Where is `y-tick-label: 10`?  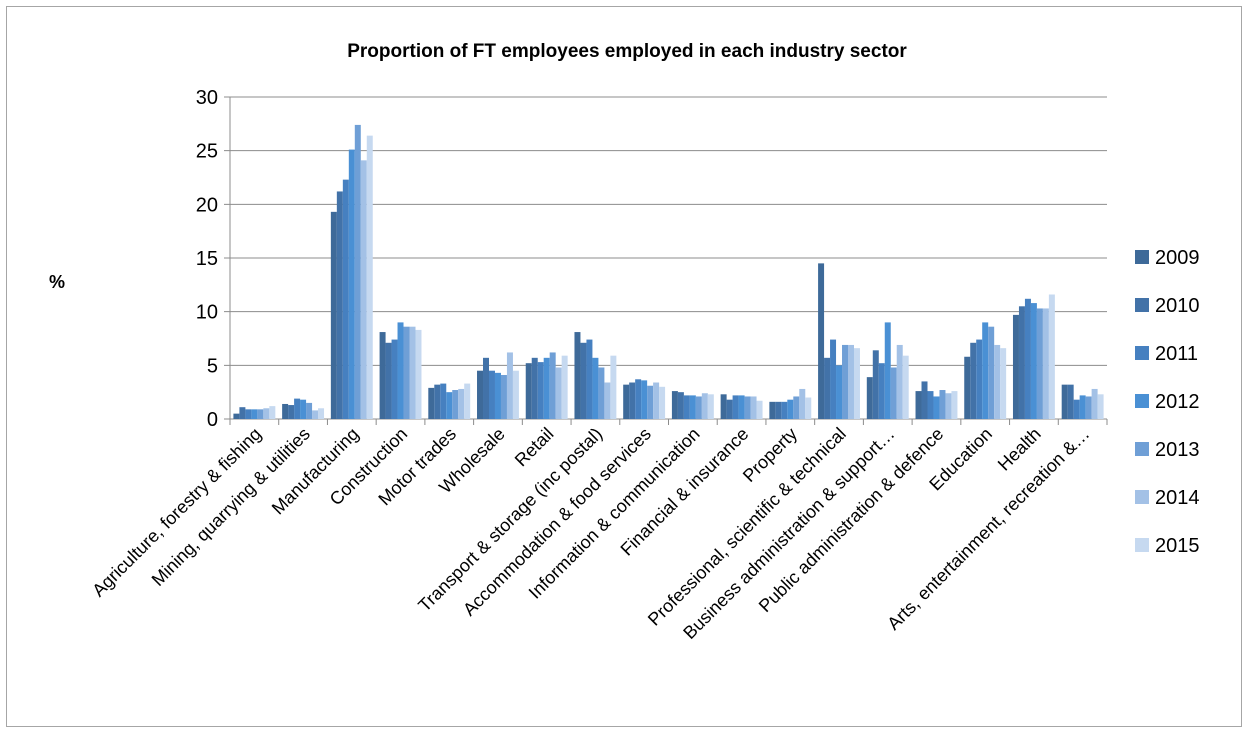
y-tick-label: 10 is located at coordinates (207, 313).